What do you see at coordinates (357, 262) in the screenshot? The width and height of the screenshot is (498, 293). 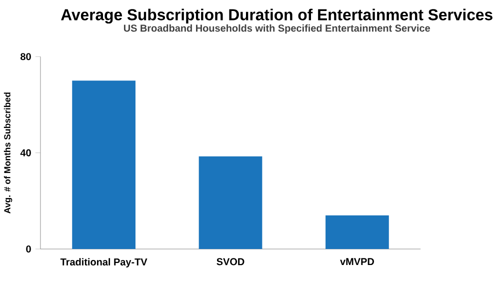 I see `x-tick-label: vMVPD` at bounding box center [357, 262].